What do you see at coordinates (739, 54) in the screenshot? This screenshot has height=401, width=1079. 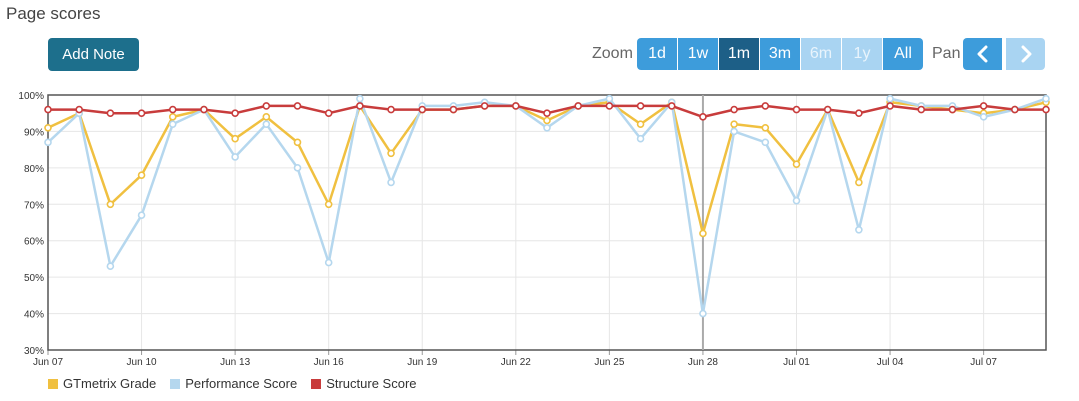 I see `zoom-1m-button: 1m` at bounding box center [739, 54].